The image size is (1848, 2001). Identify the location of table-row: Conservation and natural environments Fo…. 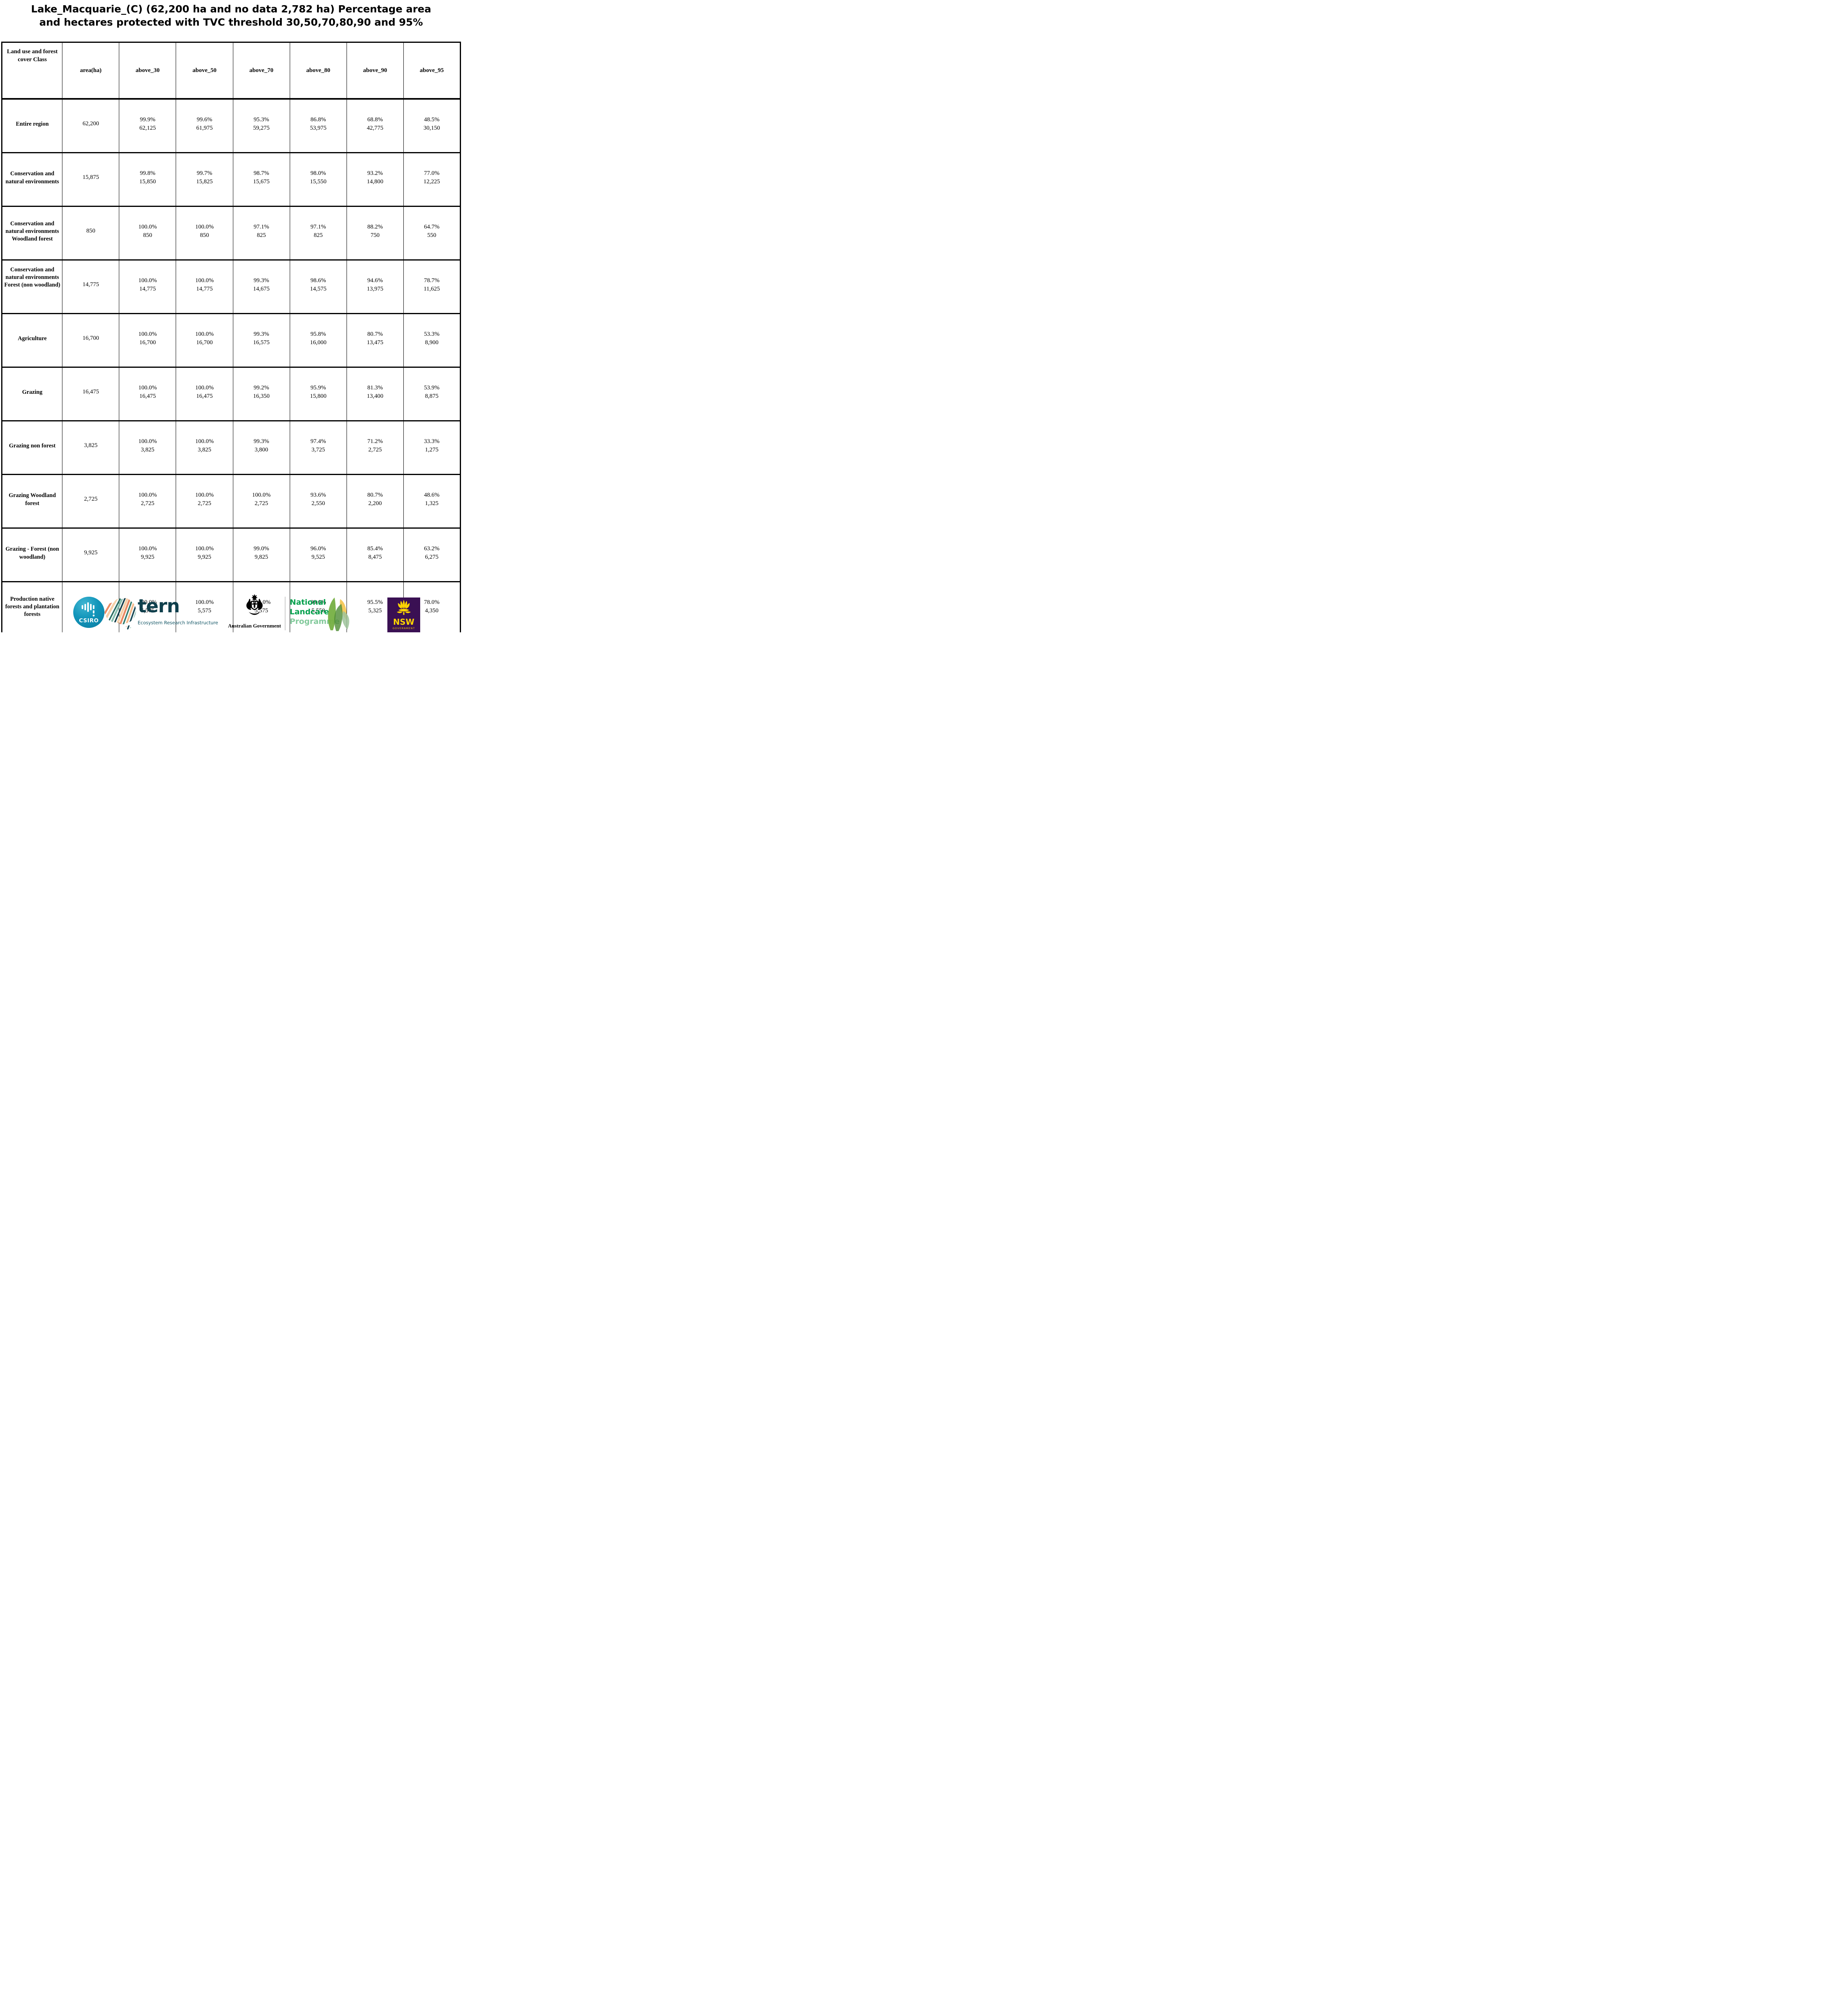
(231, 286).